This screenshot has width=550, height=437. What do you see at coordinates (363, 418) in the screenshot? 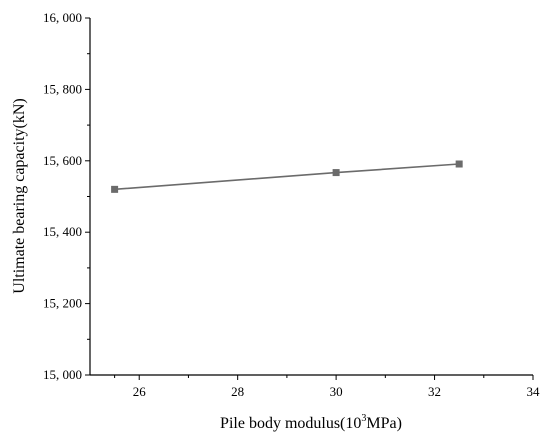
I see `x-axis-title-superscript: 3` at bounding box center [363, 418].